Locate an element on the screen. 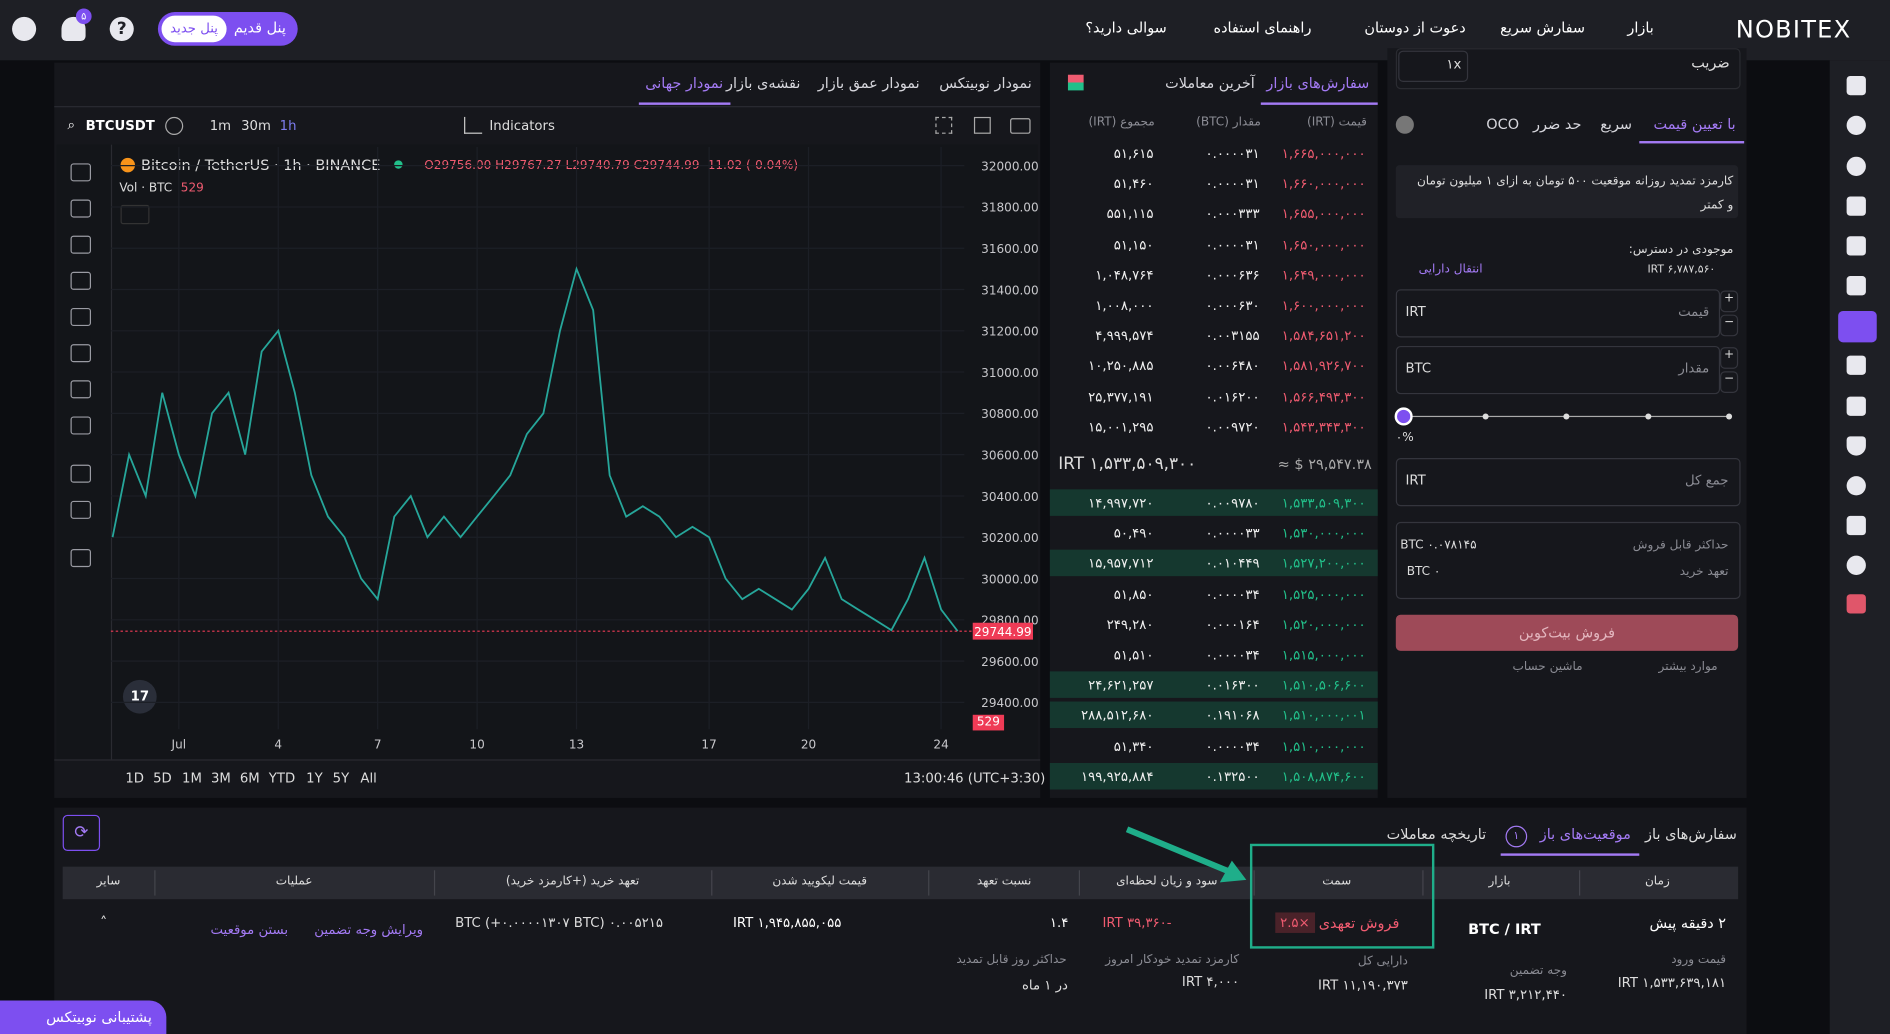 This screenshot has width=1890, height=1034. chart-tab: نمودار جهانی is located at coordinates (684, 83).